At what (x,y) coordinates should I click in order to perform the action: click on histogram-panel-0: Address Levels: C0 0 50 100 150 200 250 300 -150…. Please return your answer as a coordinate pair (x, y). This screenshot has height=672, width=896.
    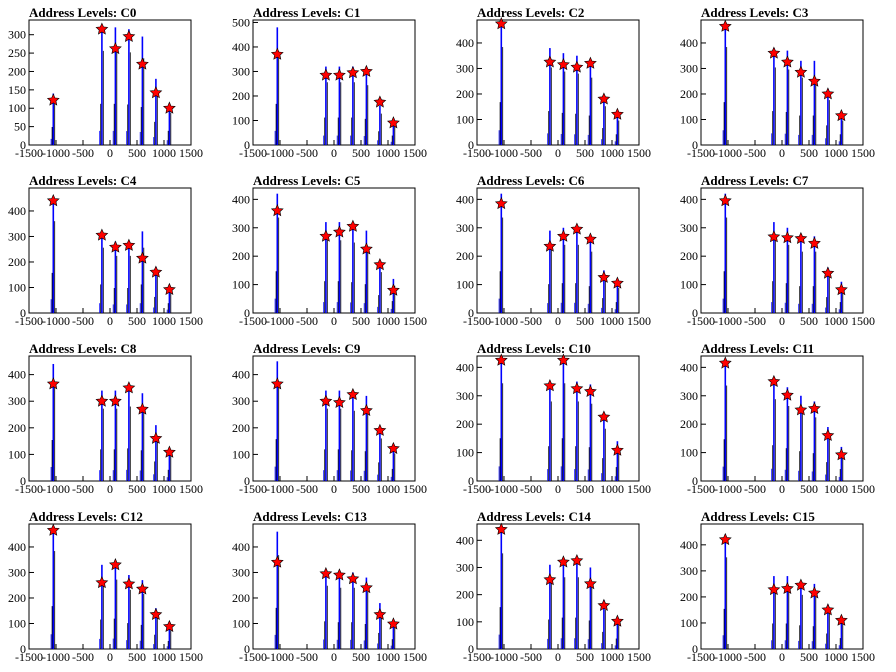
    Looking at the image, I should click on (105, 82).